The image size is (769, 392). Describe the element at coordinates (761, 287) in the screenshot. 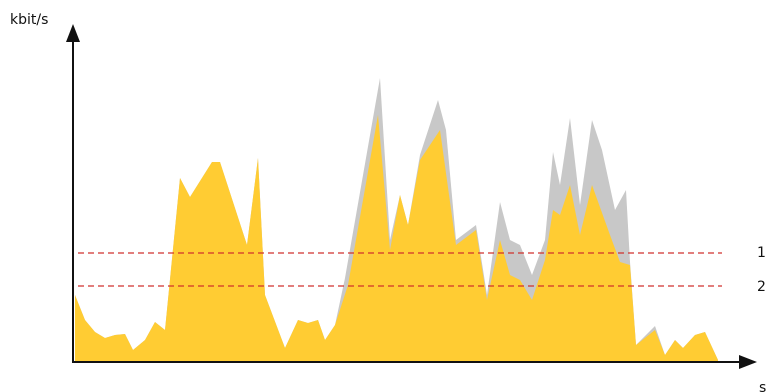

I see `limit-label: 2` at that location.